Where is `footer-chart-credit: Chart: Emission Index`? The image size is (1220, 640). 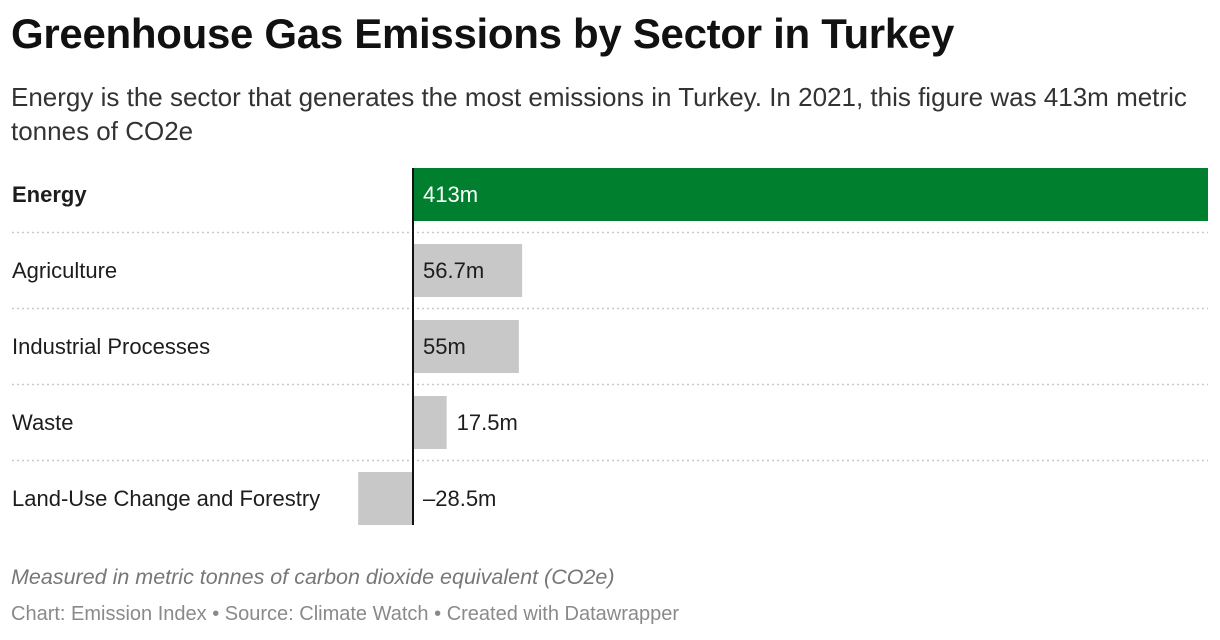 footer-chart-credit: Chart: Emission Index is located at coordinates (109, 614).